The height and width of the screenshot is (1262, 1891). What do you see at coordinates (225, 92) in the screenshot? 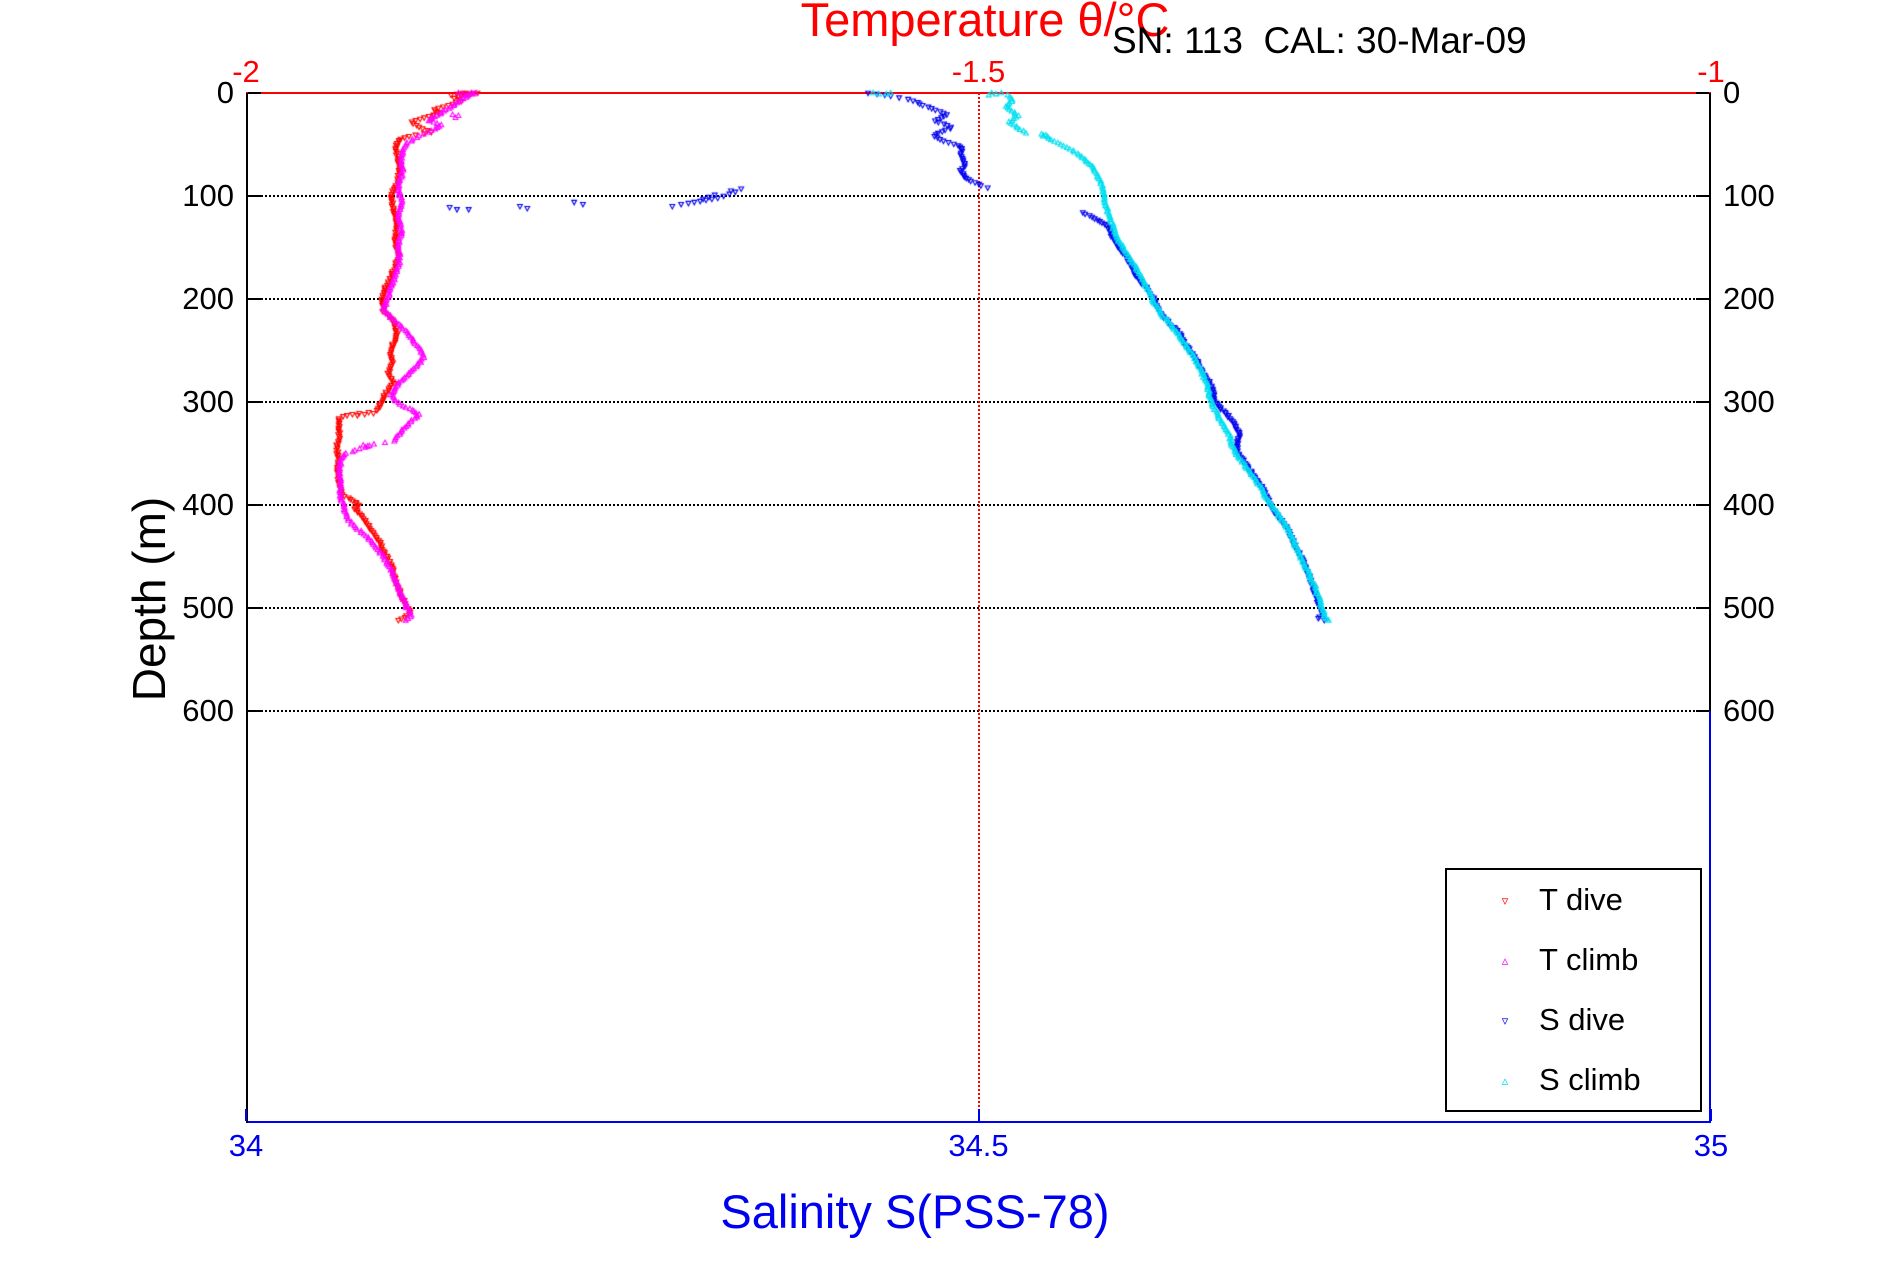
I see `left-depth-tick-label: 0` at bounding box center [225, 92].